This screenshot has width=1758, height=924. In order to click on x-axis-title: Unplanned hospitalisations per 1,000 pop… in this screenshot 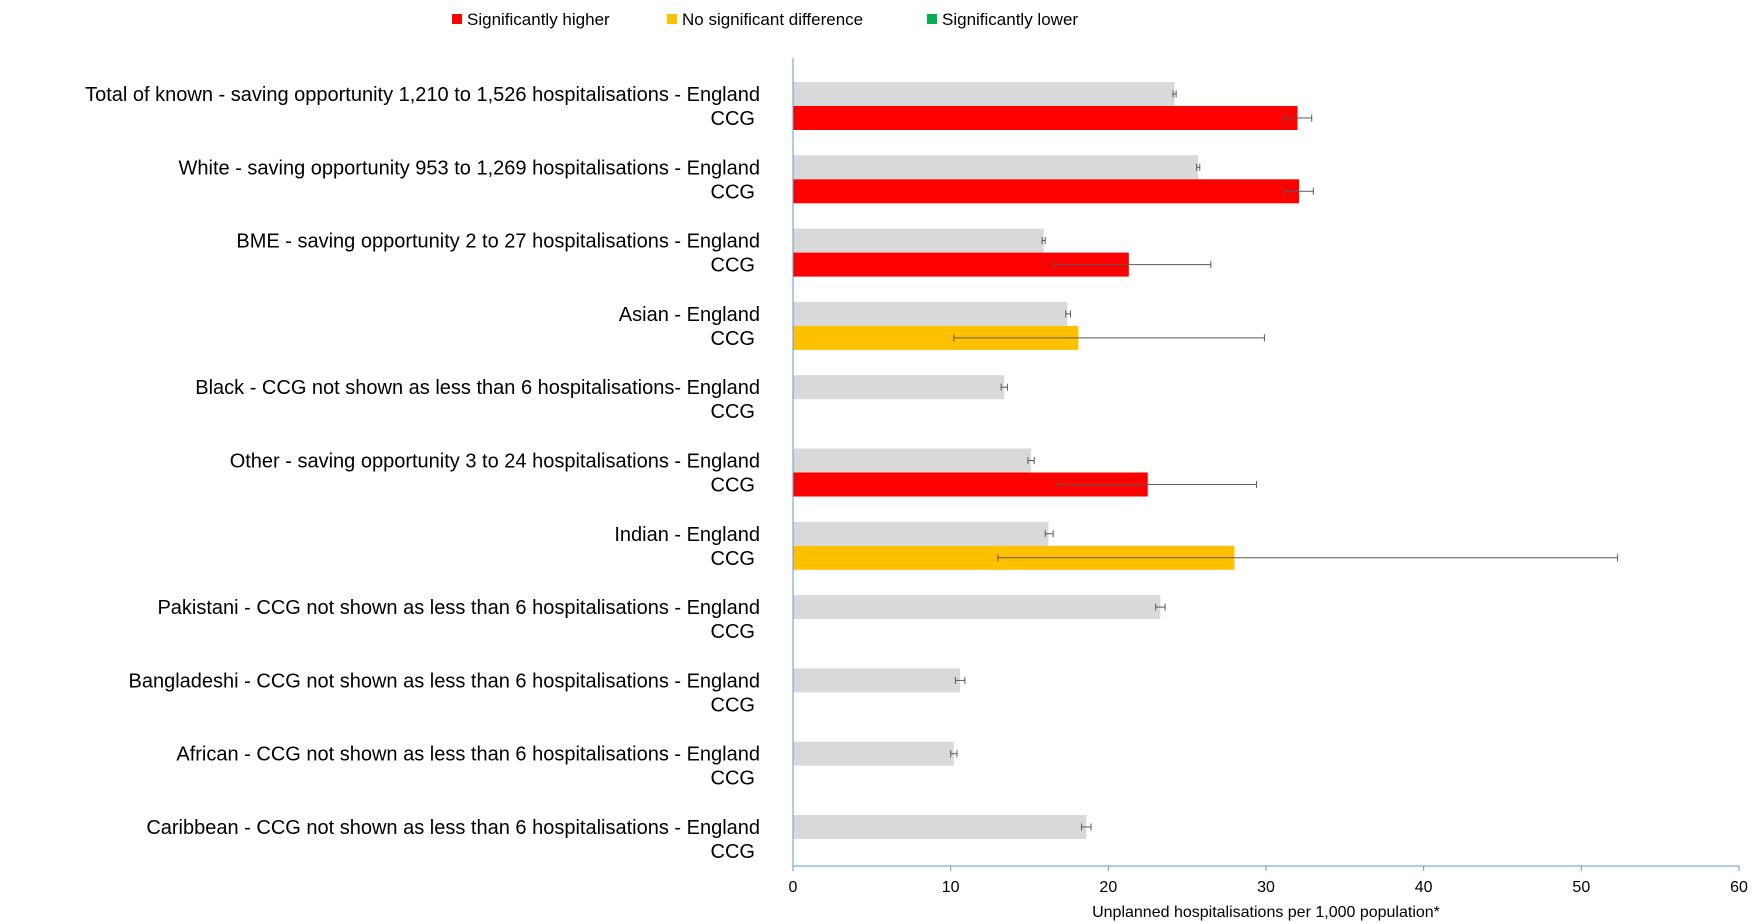, I will do `click(1266, 912)`.